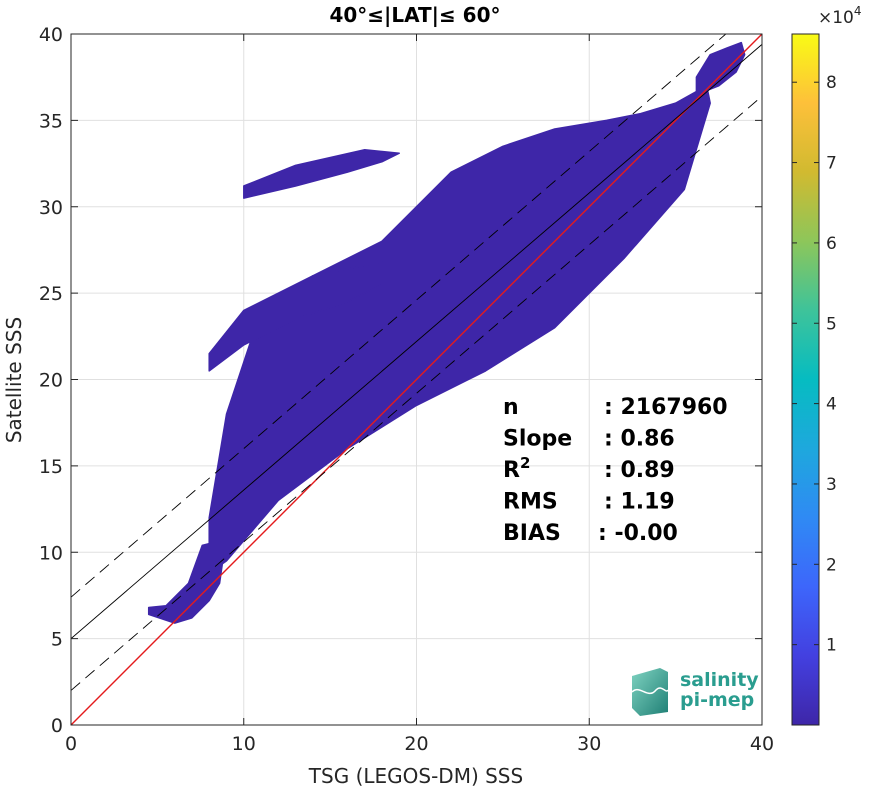  What do you see at coordinates (51, 121) in the screenshot?
I see `y-tick-label-7: 35` at bounding box center [51, 121].